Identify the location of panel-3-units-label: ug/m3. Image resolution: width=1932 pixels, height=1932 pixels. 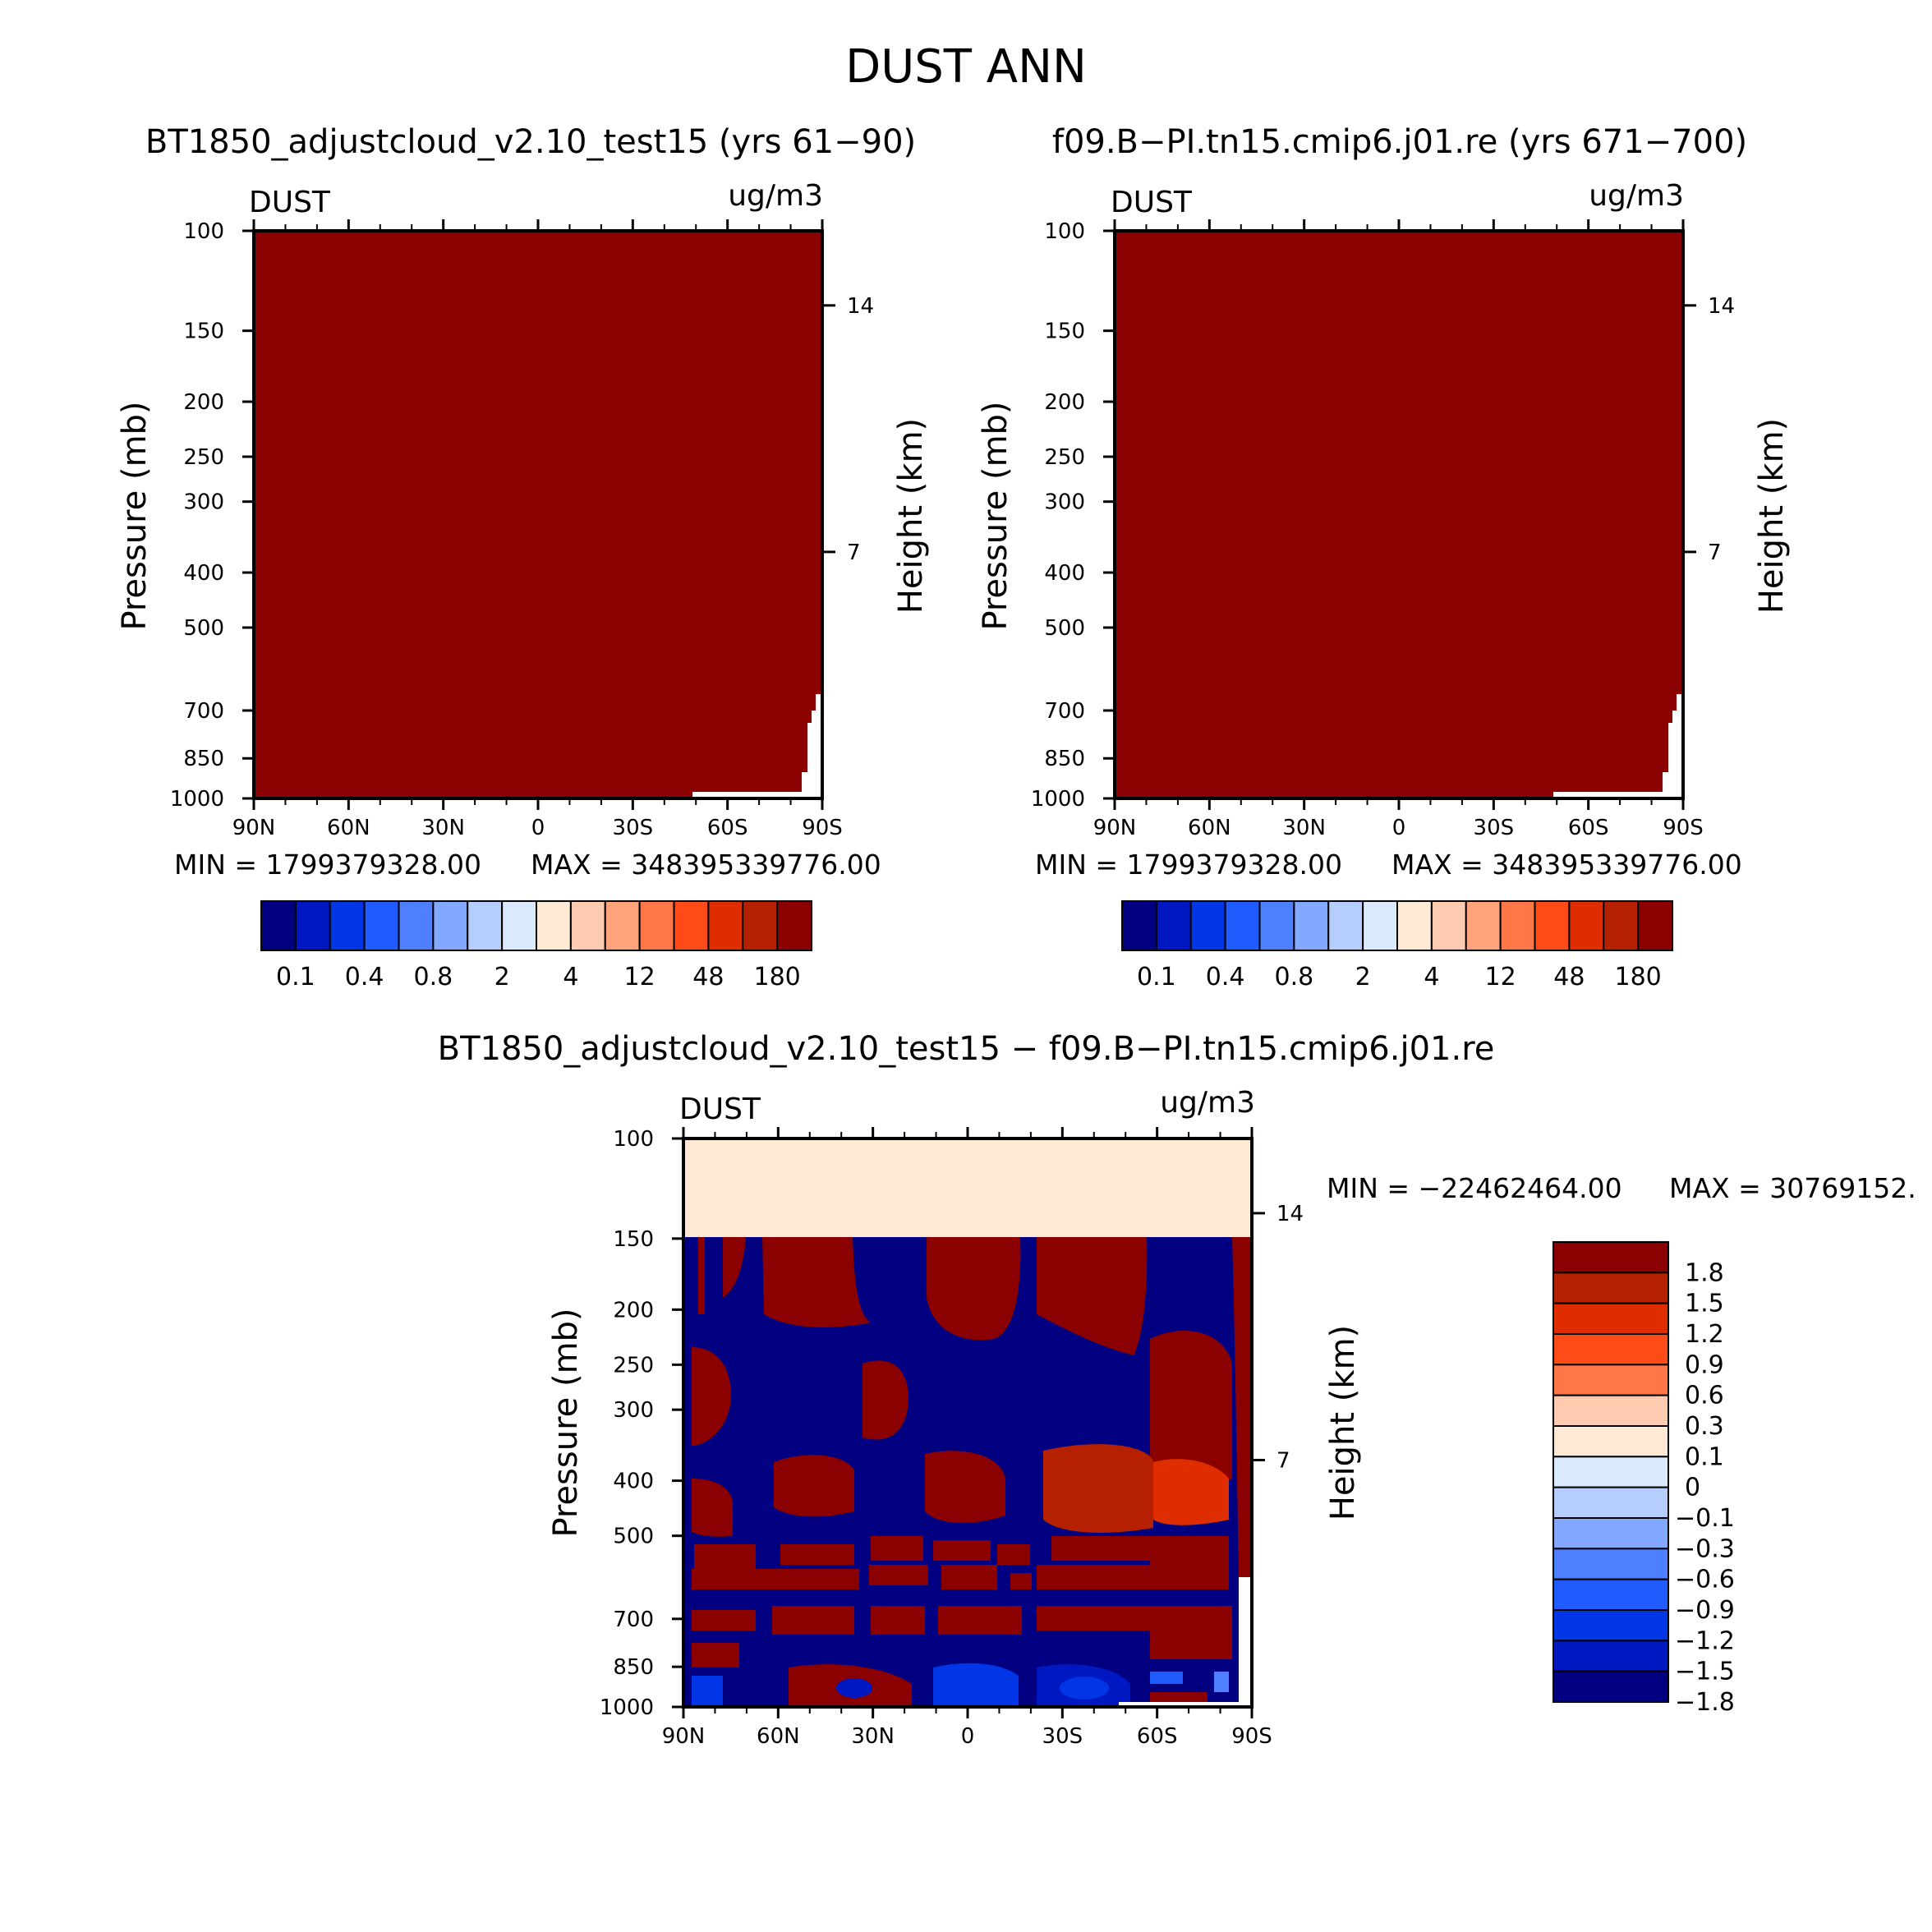
(1207, 1103).